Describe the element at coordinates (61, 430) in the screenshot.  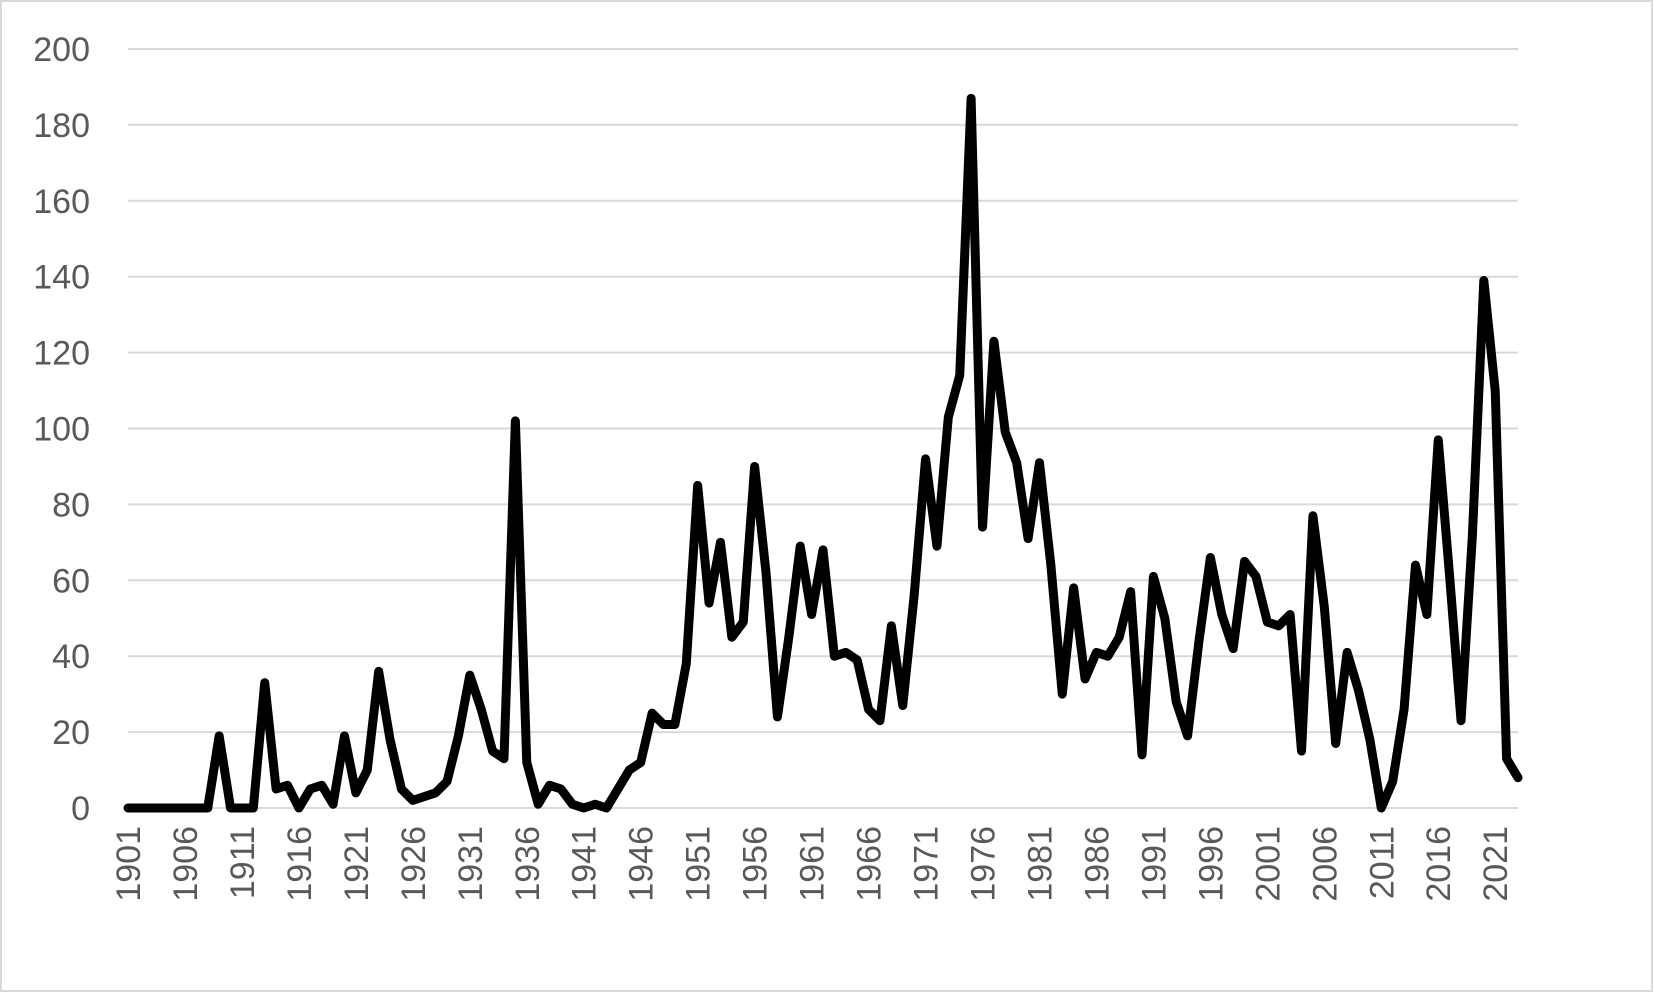
I see `y-tick-label: 100` at that location.